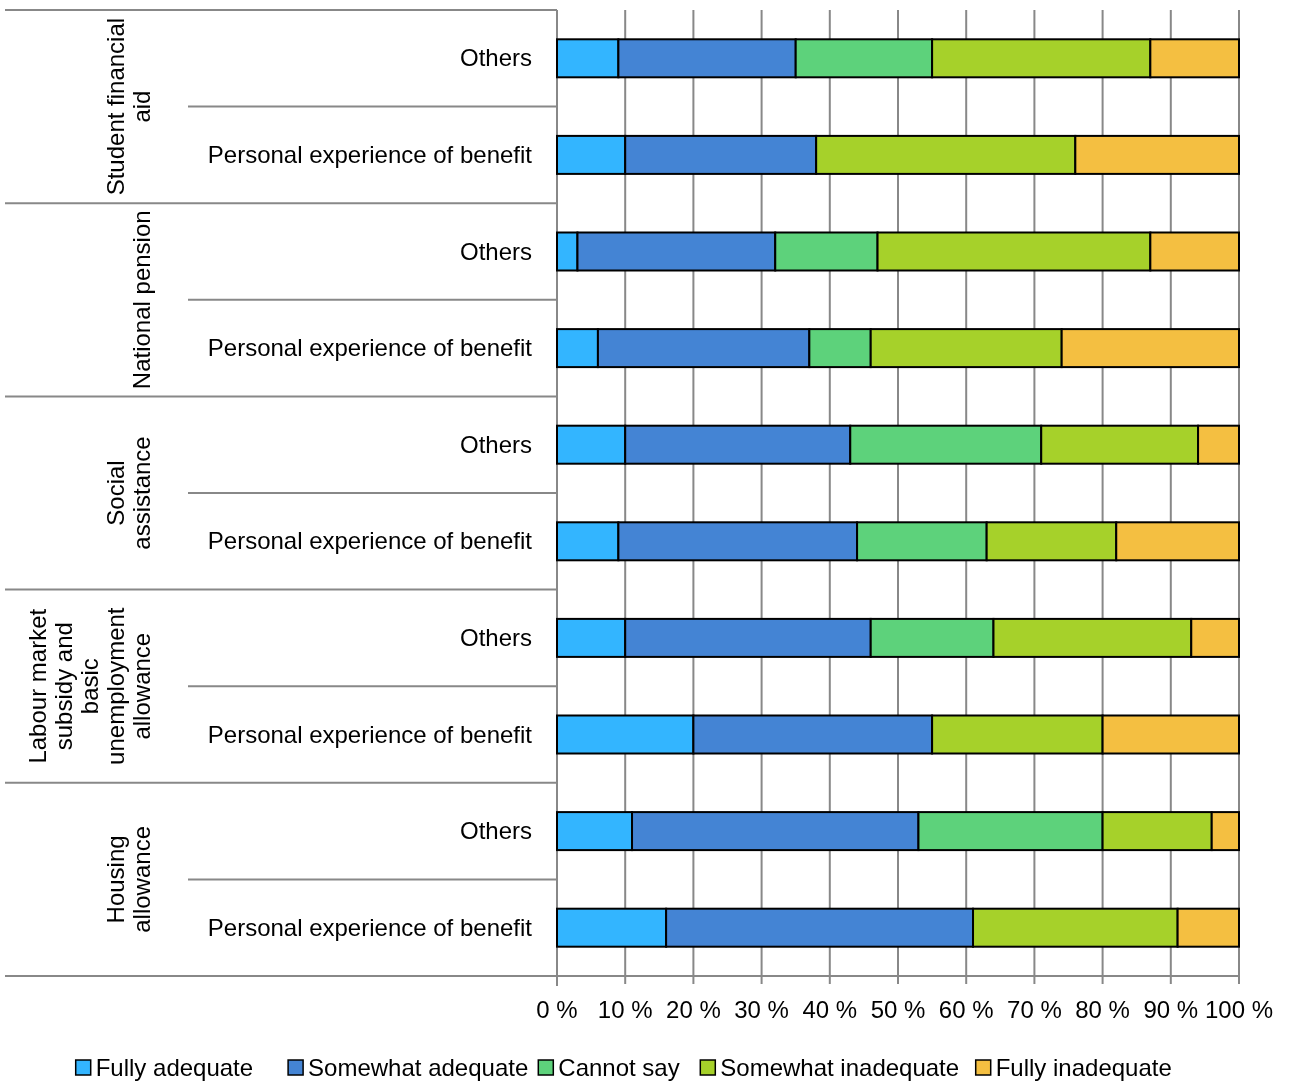 The height and width of the screenshot is (1084, 1289). What do you see at coordinates (840, 1067) in the screenshot?
I see `legend-label: Somewhat inadequate` at bounding box center [840, 1067].